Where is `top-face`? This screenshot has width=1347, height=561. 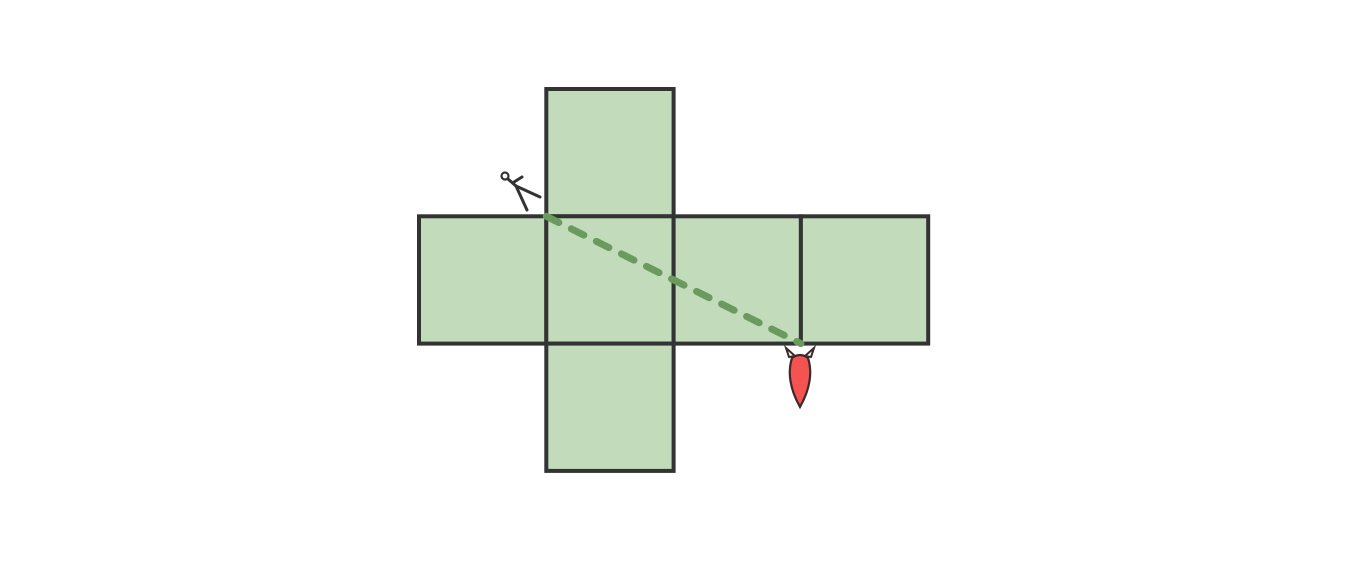 top-face is located at coordinates (610, 153).